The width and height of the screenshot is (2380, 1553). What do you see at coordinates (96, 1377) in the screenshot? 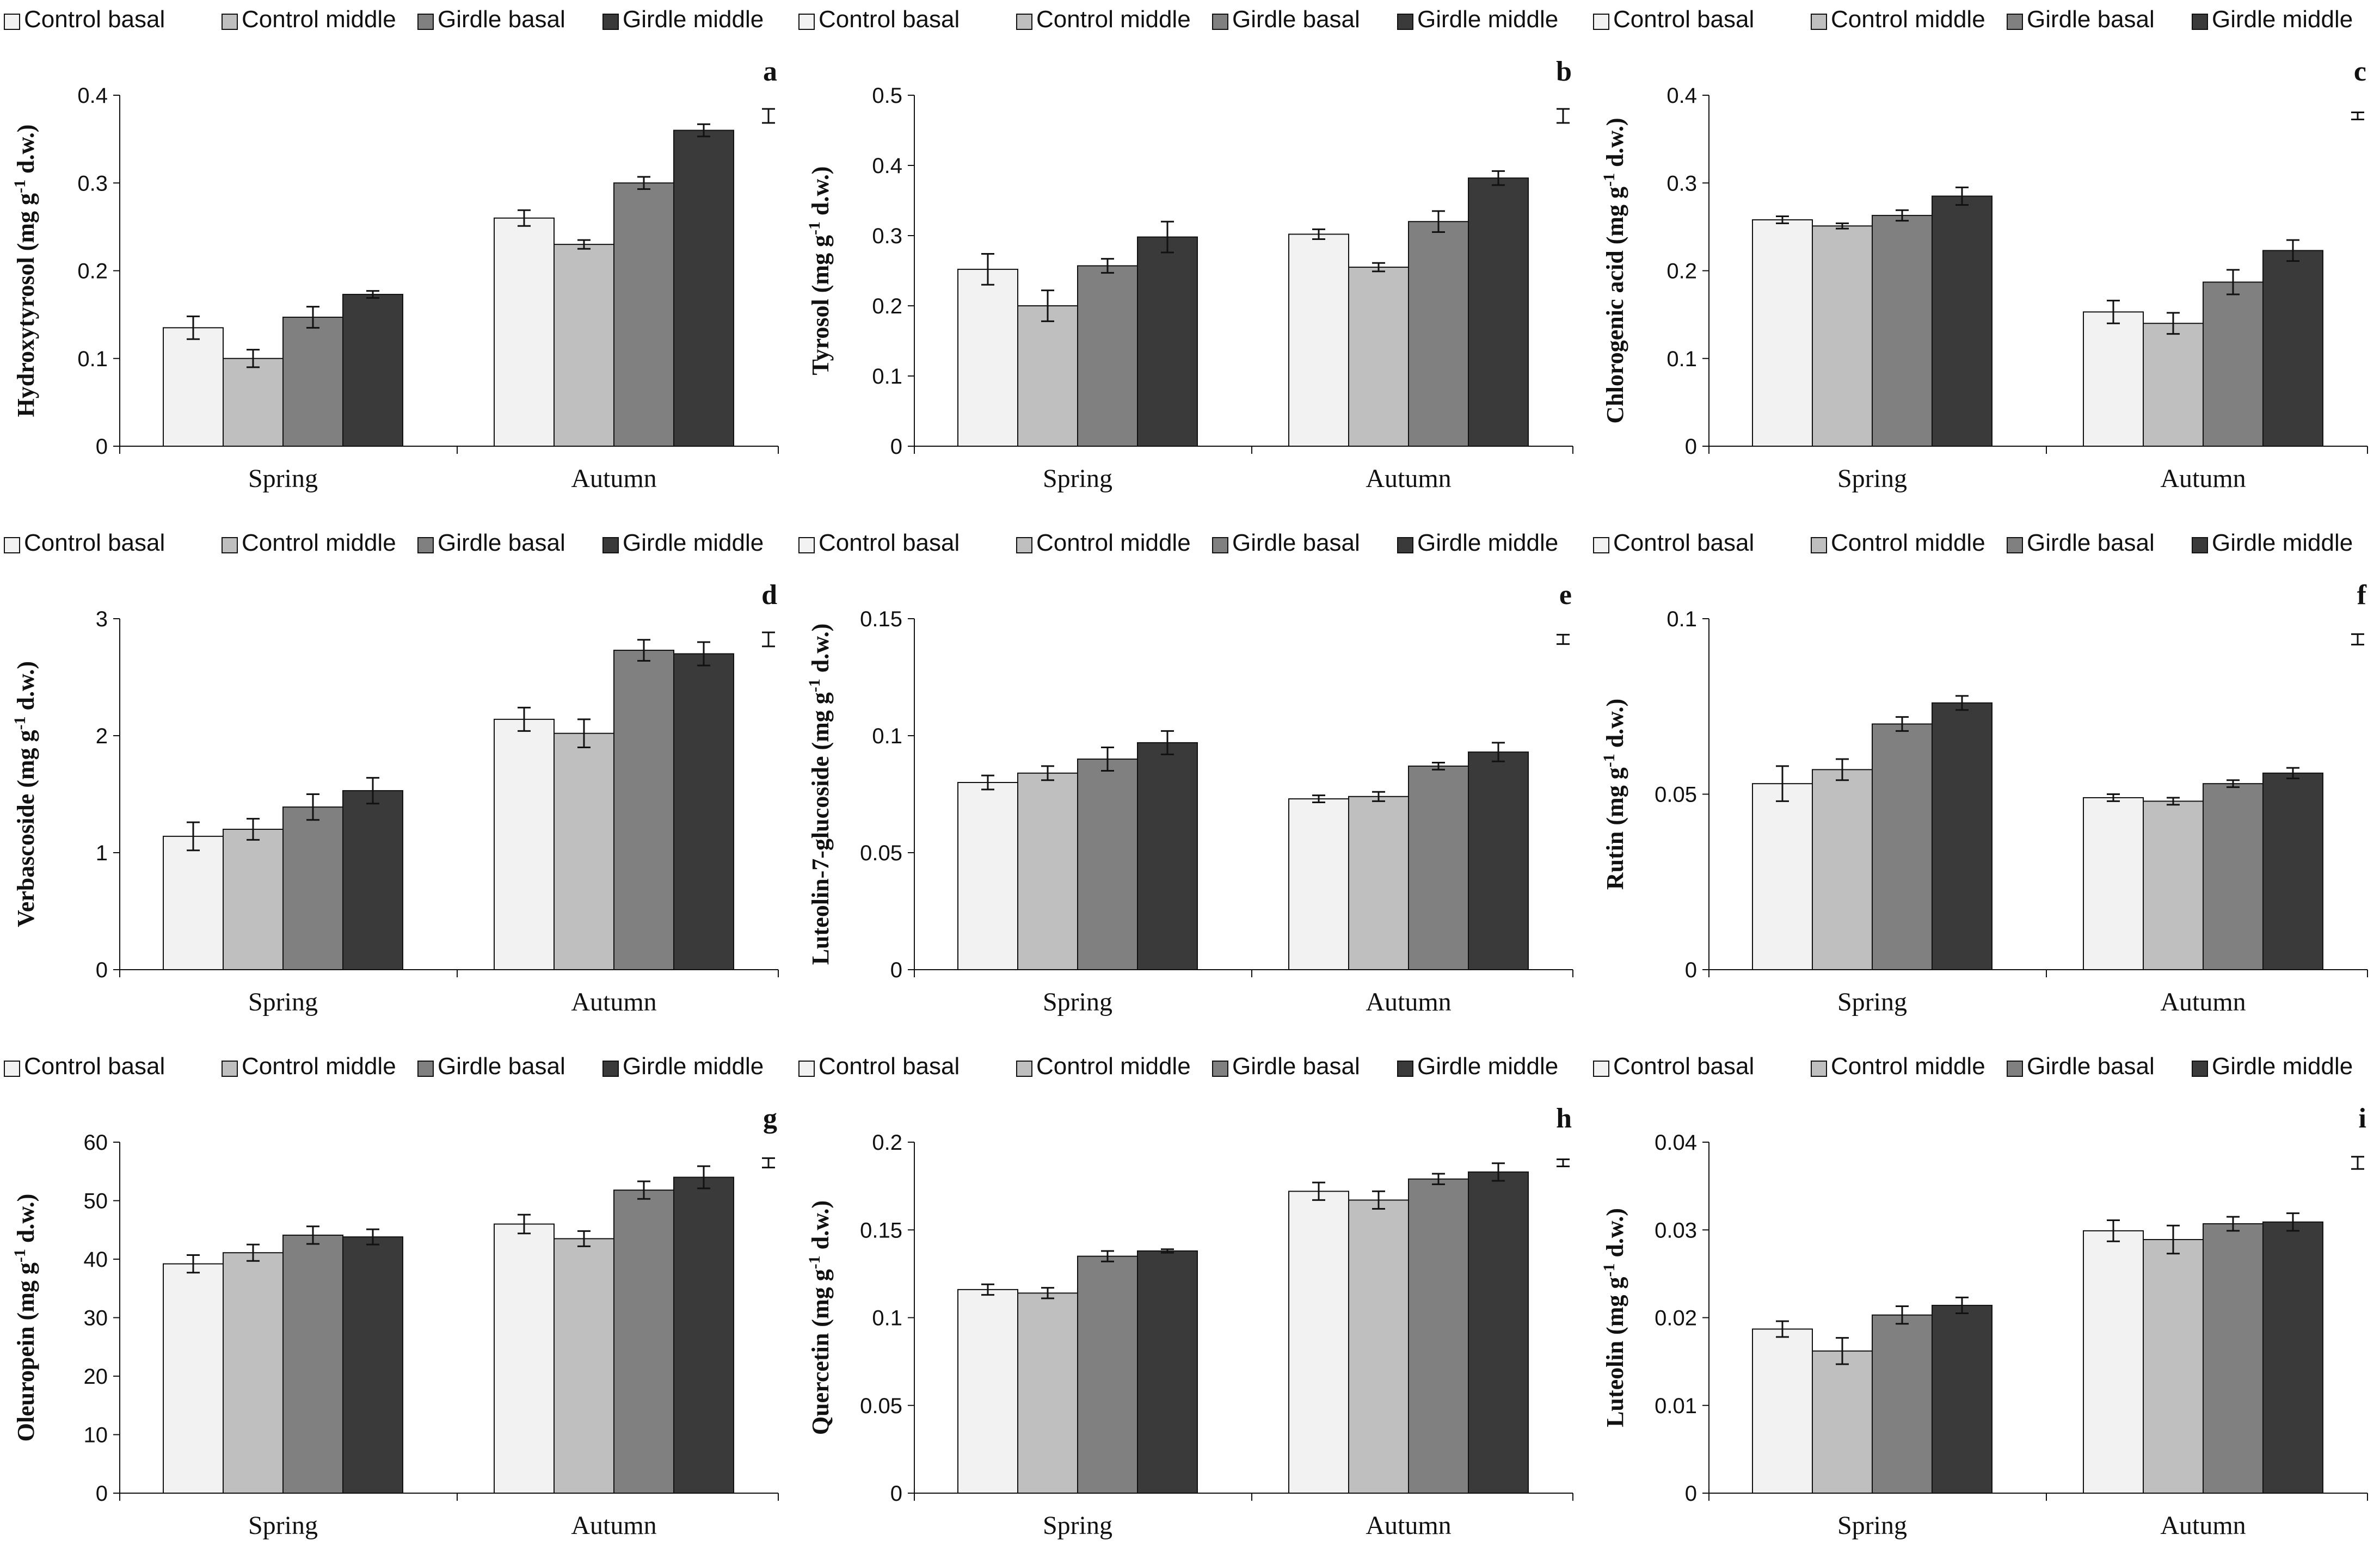
I see `y-tick-label: 20` at bounding box center [96, 1377].